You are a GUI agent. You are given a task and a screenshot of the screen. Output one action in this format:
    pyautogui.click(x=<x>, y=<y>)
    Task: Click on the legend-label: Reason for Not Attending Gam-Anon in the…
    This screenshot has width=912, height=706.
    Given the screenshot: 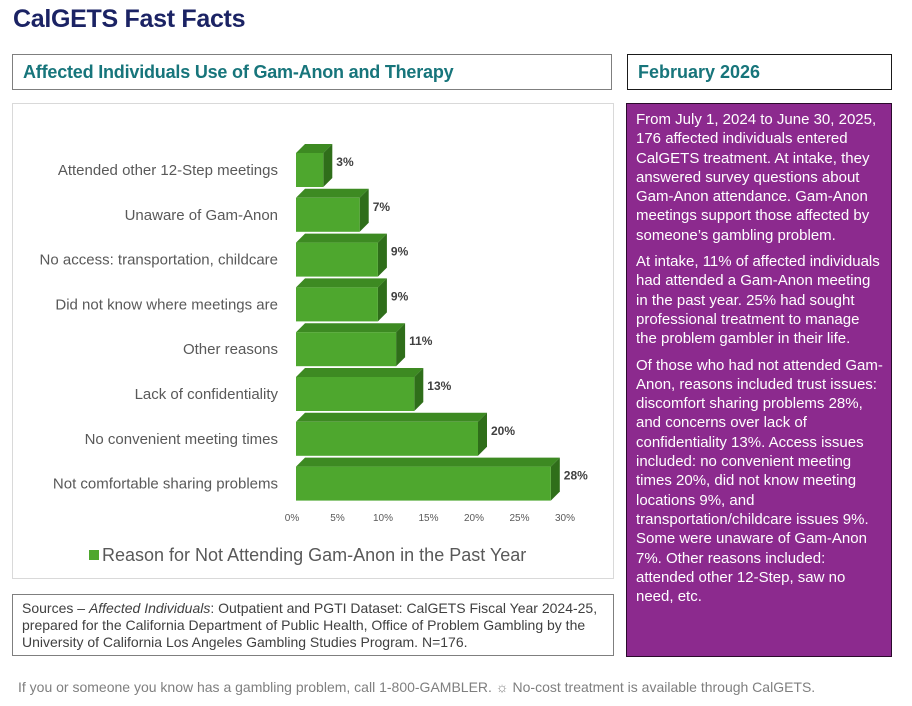 What is the action you would take?
    pyautogui.click(x=314, y=555)
    